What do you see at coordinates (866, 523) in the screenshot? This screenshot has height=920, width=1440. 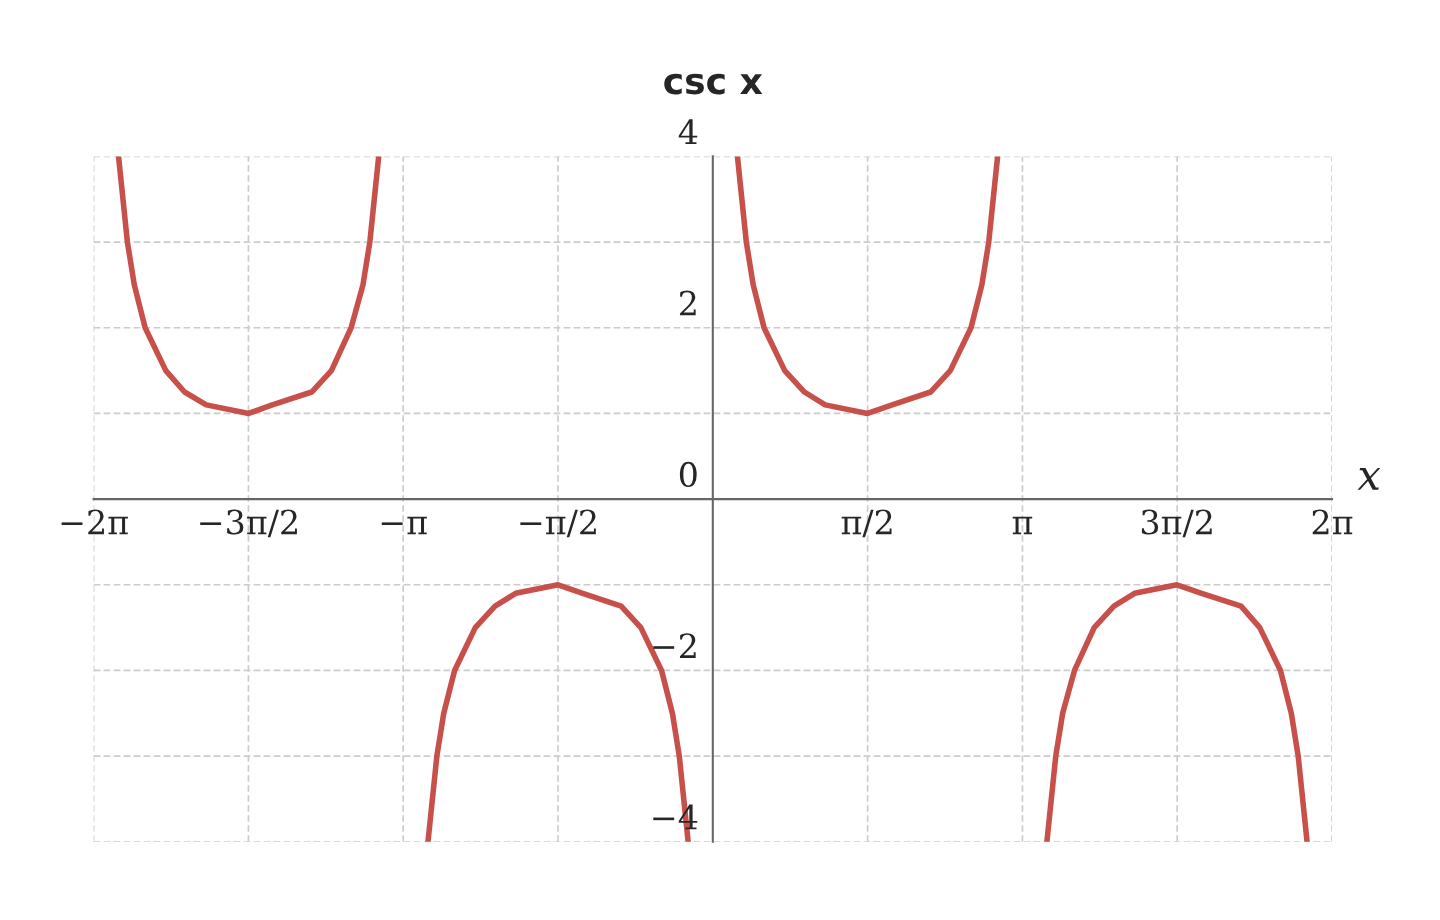 I see `x-tick-label: π/2` at bounding box center [866, 523].